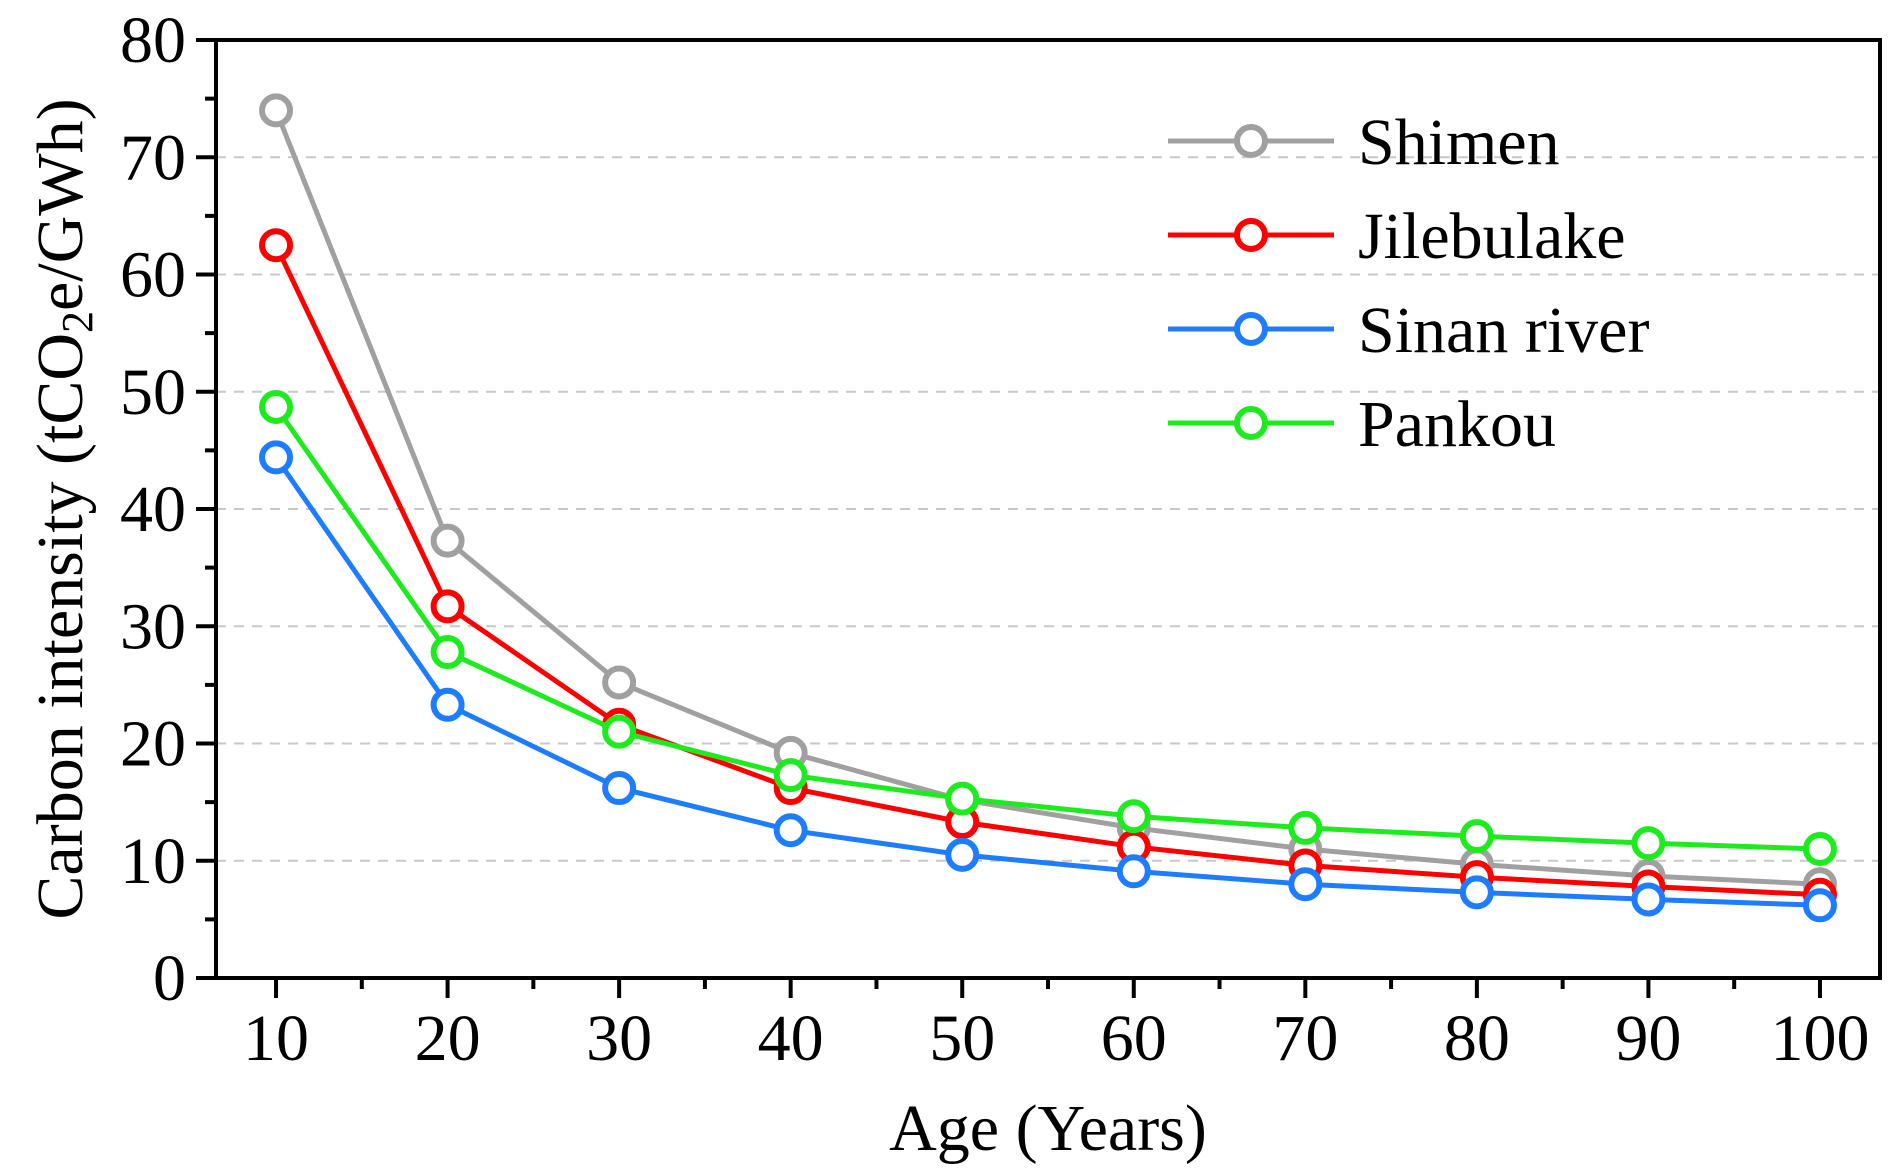 Image resolution: width=1902 pixels, height=1174 pixels. What do you see at coordinates (1457, 424) in the screenshot?
I see `legend-label: Pankou` at bounding box center [1457, 424].